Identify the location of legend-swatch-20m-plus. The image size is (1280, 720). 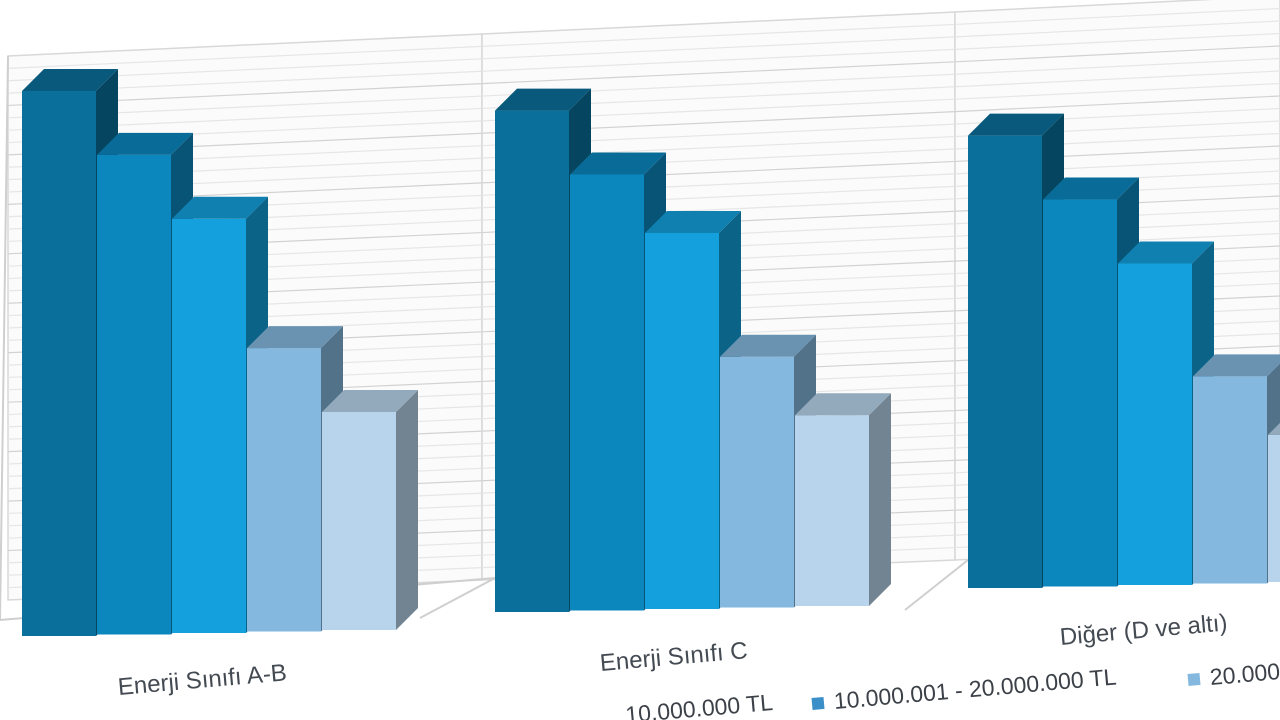
(1194, 679).